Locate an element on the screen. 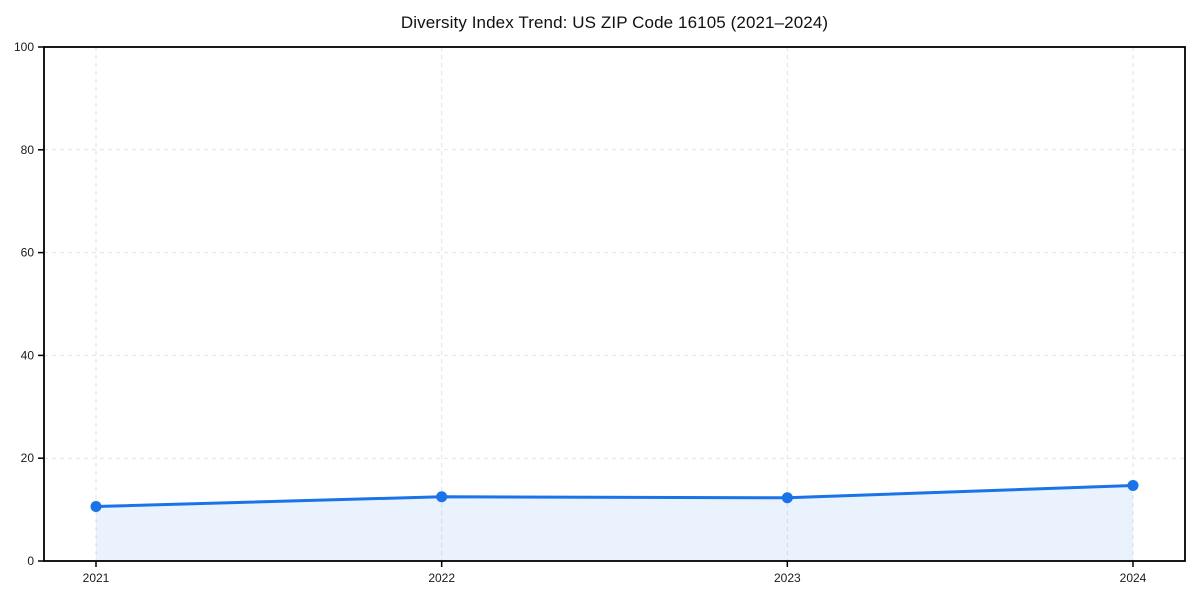 The image size is (1200, 600). data-point-2021 is located at coordinates (96, 507).